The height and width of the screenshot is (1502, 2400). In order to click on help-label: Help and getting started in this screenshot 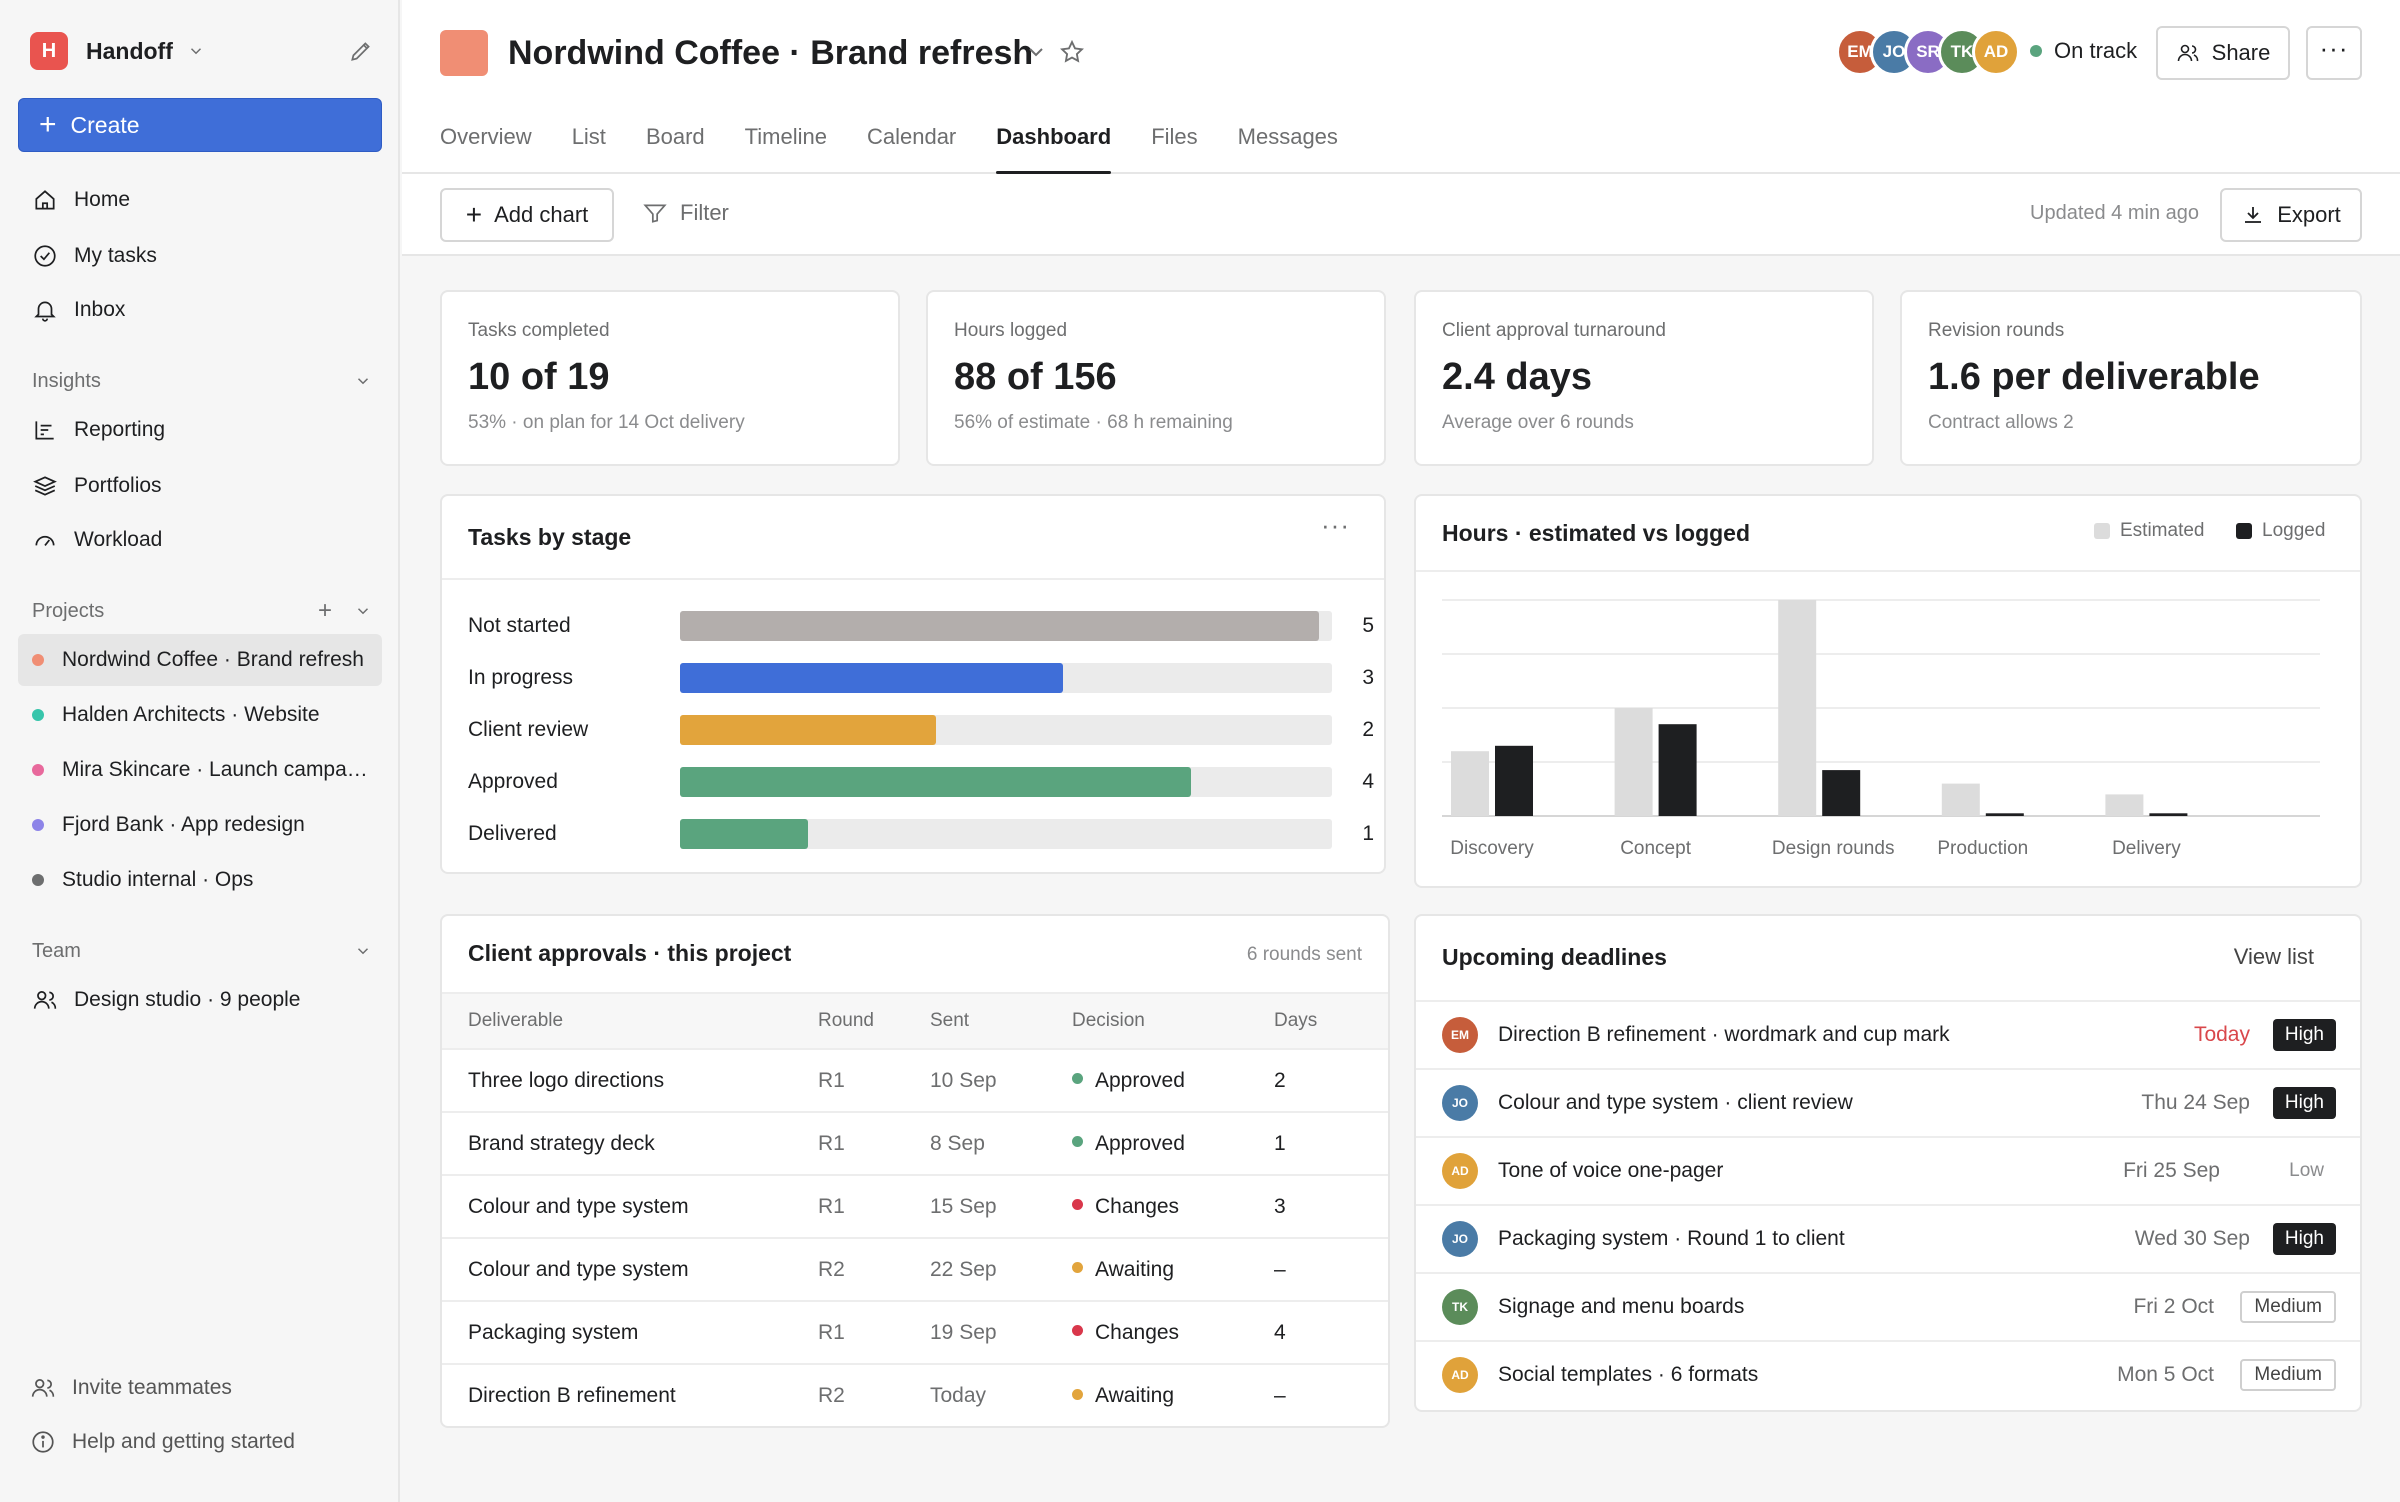, I will do `click(183, 1441)`.